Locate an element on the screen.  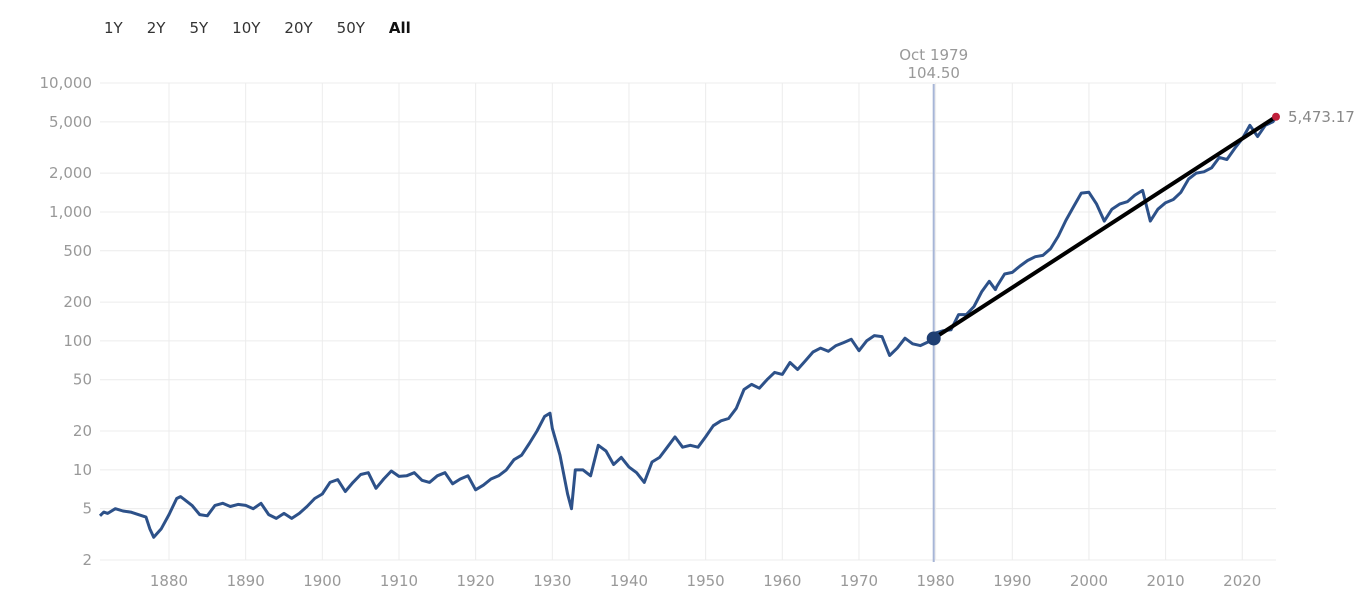
y-tick-label: 5,000 is located at coordinates (70, 122).